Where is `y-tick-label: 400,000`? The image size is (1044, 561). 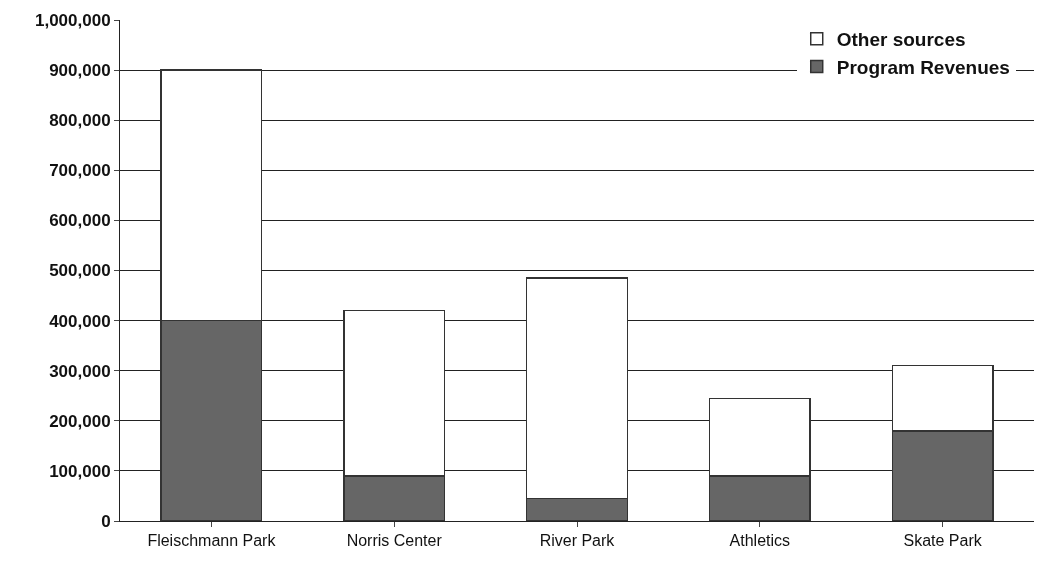 y-tick-label: 400,000 is located at coordinates (80, 321).